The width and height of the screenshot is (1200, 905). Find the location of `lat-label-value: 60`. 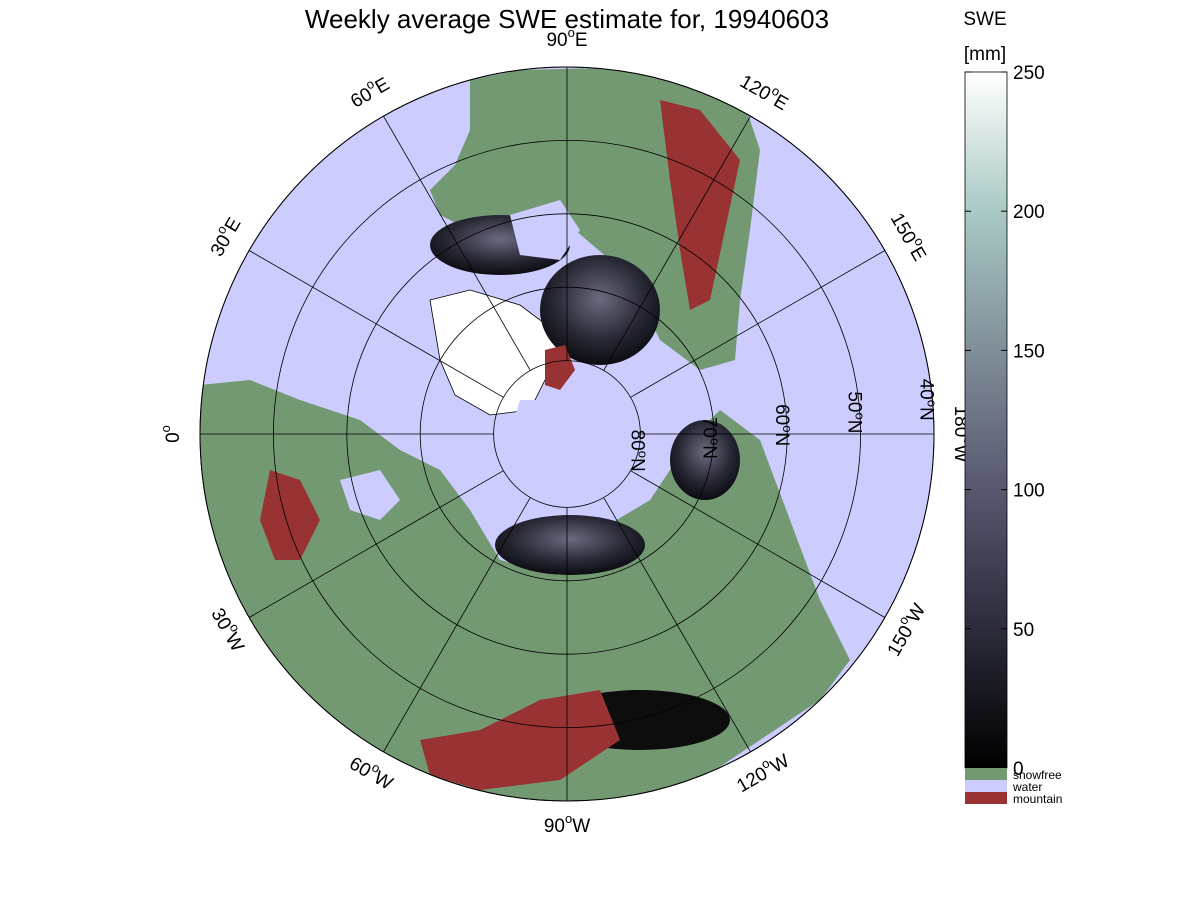

lat-label-value: 60 is located at coordinates (781, 414).